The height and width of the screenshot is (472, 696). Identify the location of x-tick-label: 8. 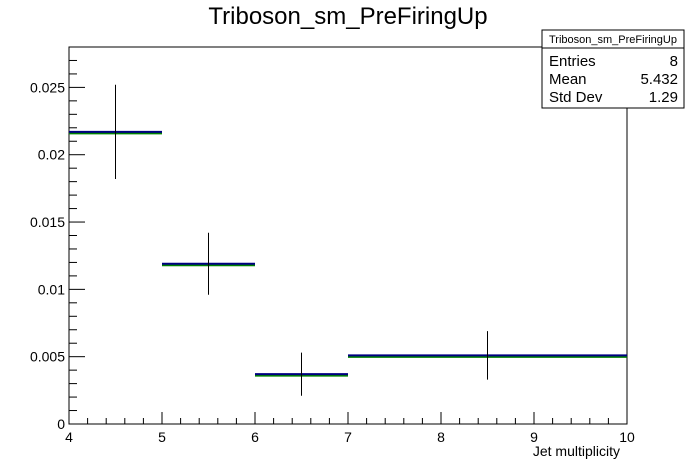
(441, 437).